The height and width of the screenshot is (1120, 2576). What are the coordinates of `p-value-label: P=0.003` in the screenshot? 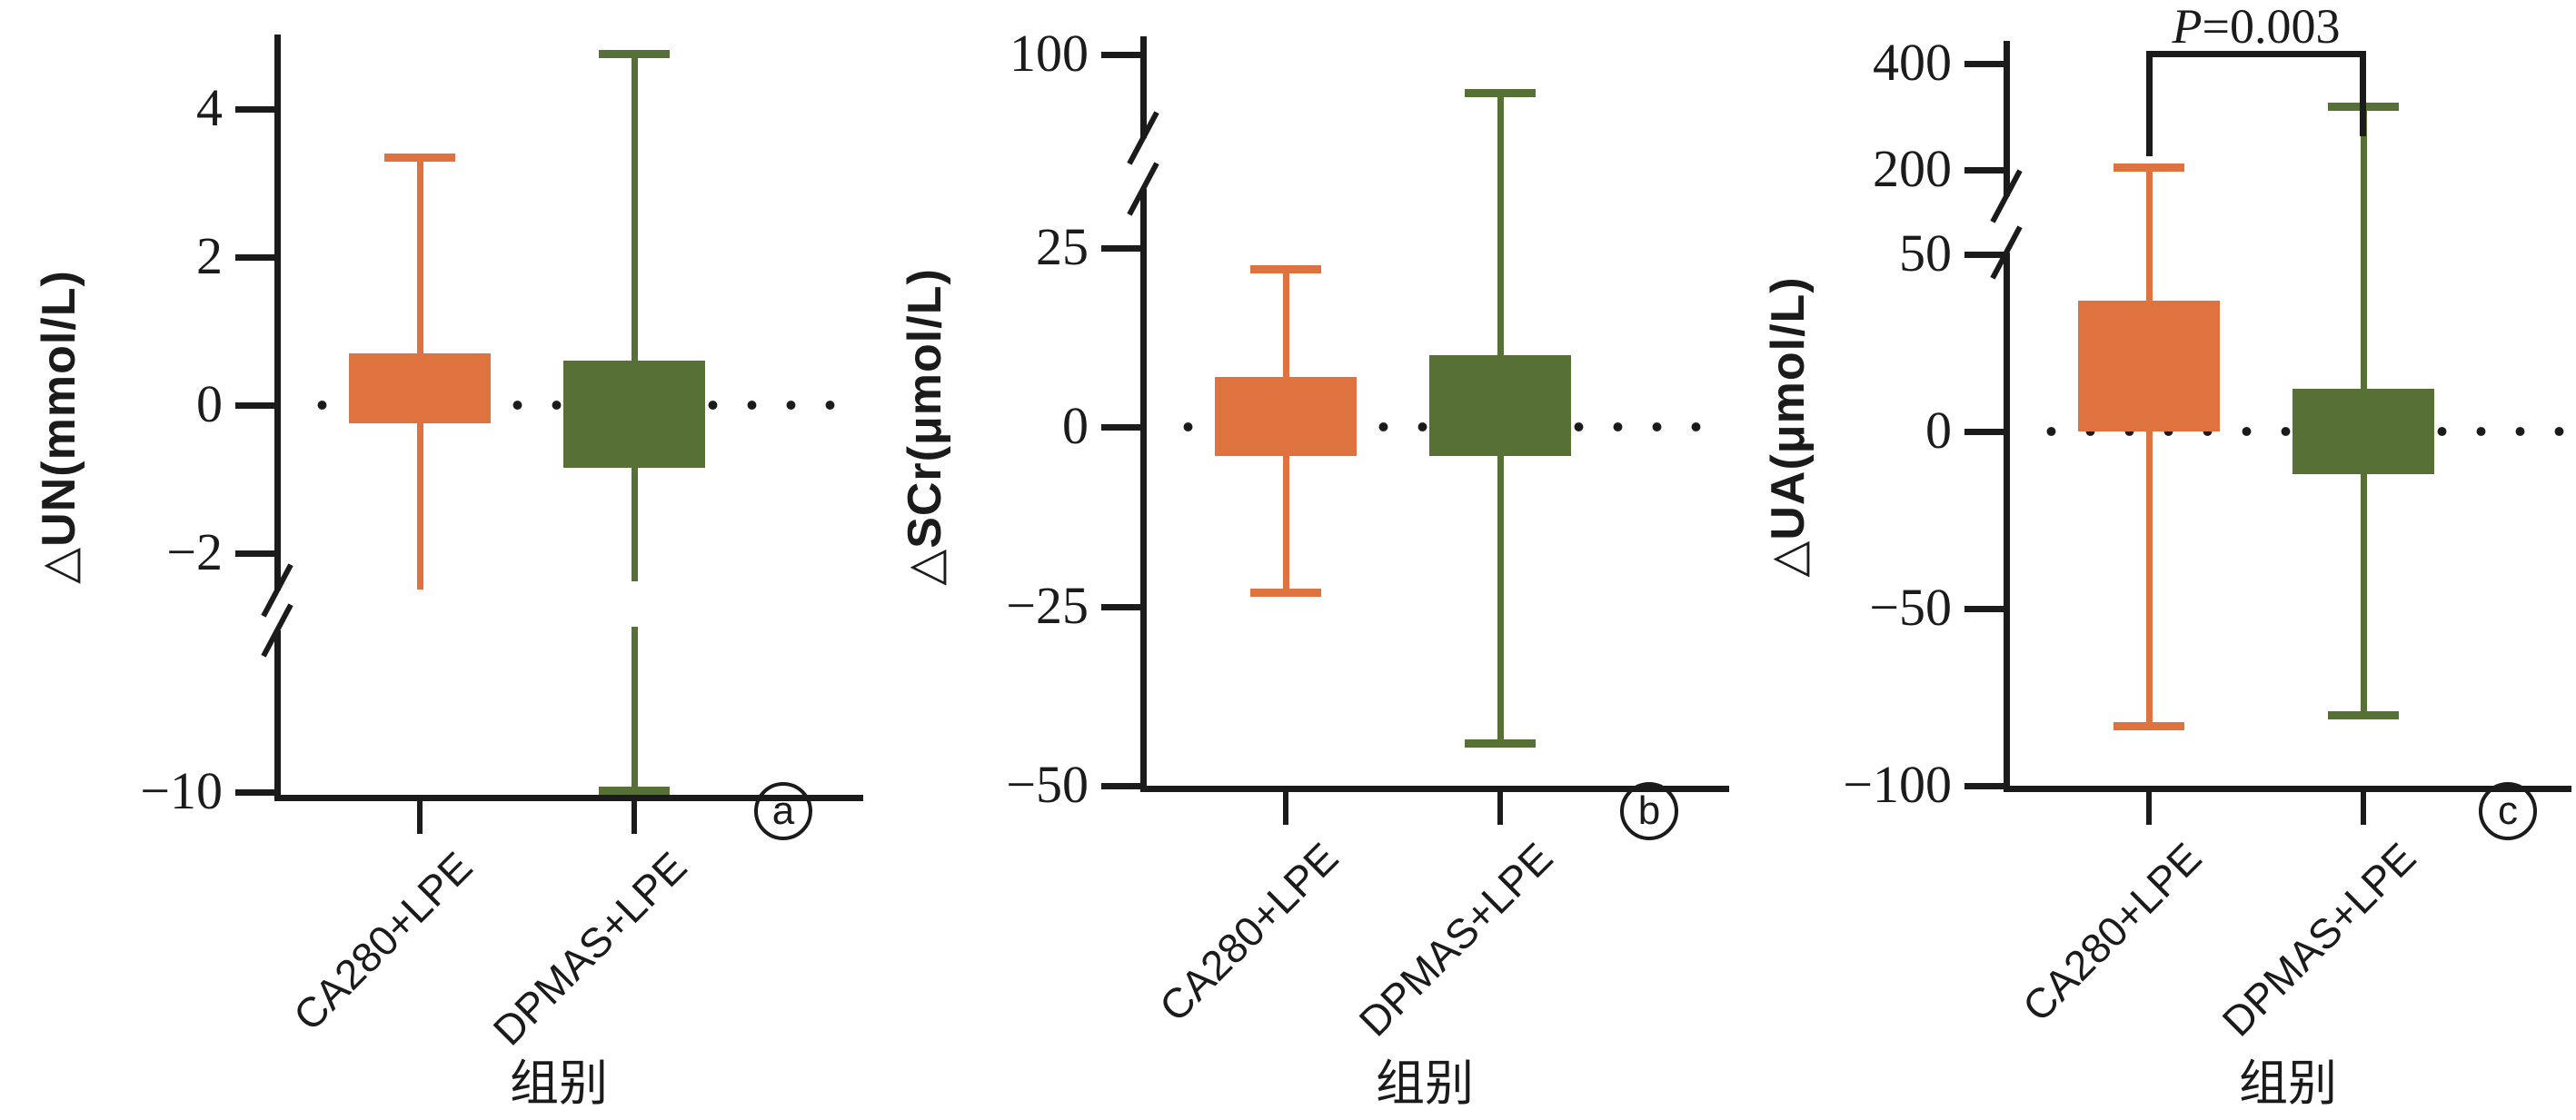 It's located at (2256, 27).